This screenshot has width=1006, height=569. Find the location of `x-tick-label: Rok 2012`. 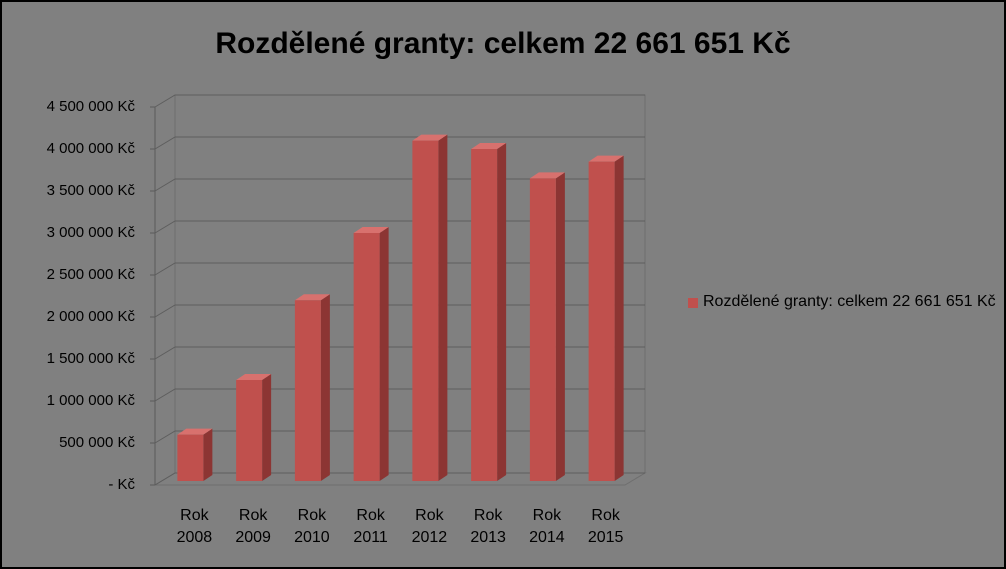

x-tick-label: Rok 2012 is located at coordinates (429, 526).